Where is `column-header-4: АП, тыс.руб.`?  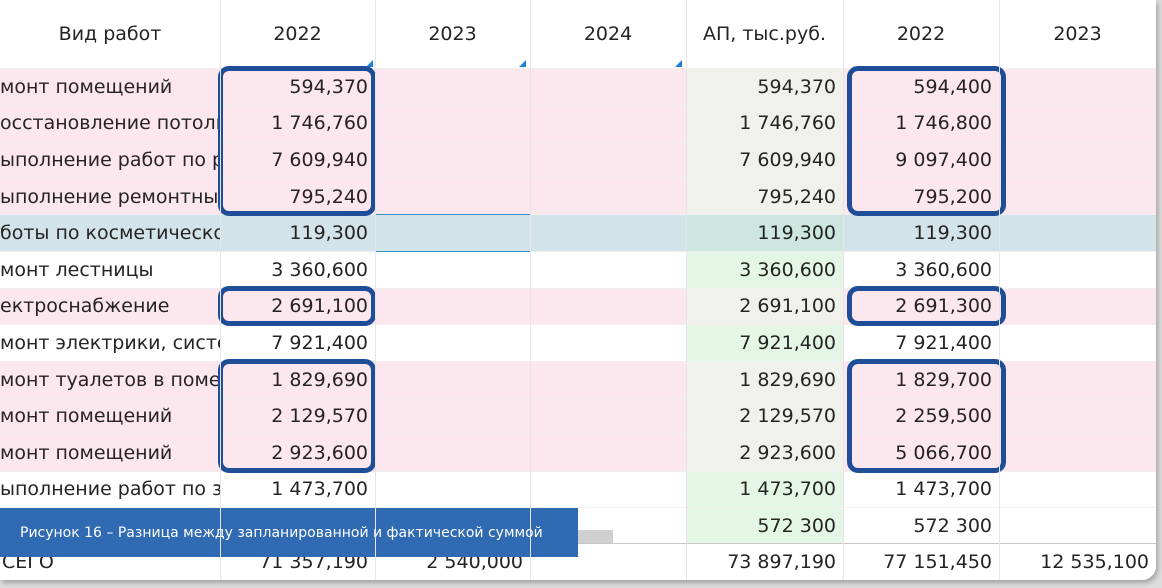 column-header-4: АП, тыс.руб. is located at coordinates (764, 34).